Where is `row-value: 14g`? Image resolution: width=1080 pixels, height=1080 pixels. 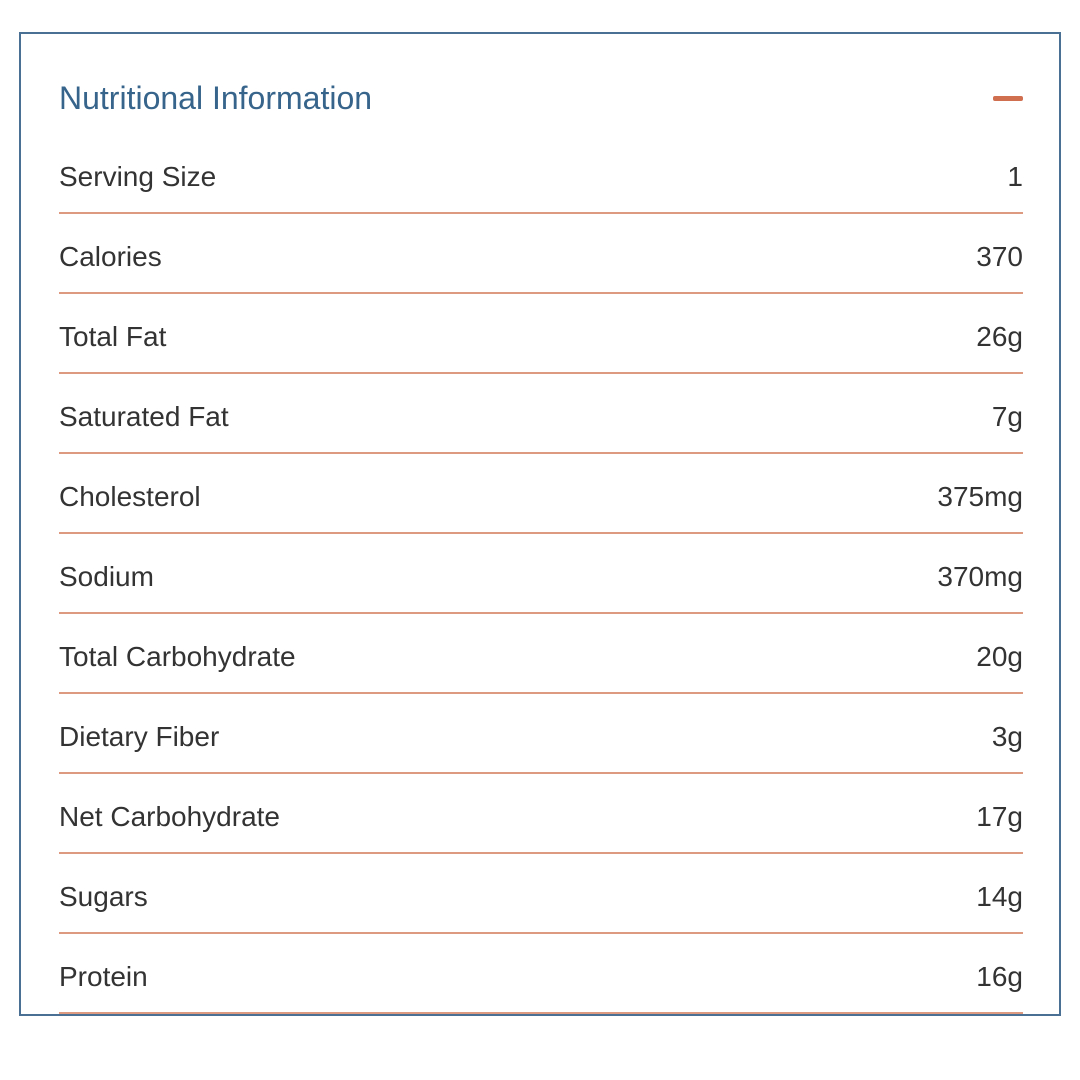
row-value: 14g is located at coordinates (999, 896).